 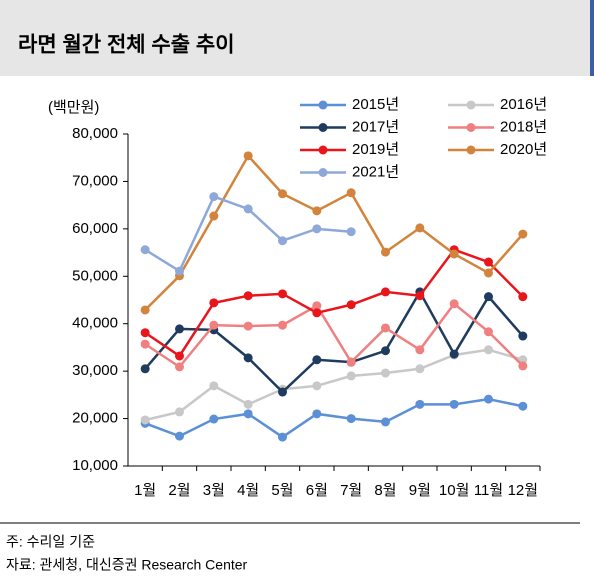 What do you see at coordinates (385, 490) in the screenshot?
I see `x-tick-label: 8월` at bounding box center [385, 490].